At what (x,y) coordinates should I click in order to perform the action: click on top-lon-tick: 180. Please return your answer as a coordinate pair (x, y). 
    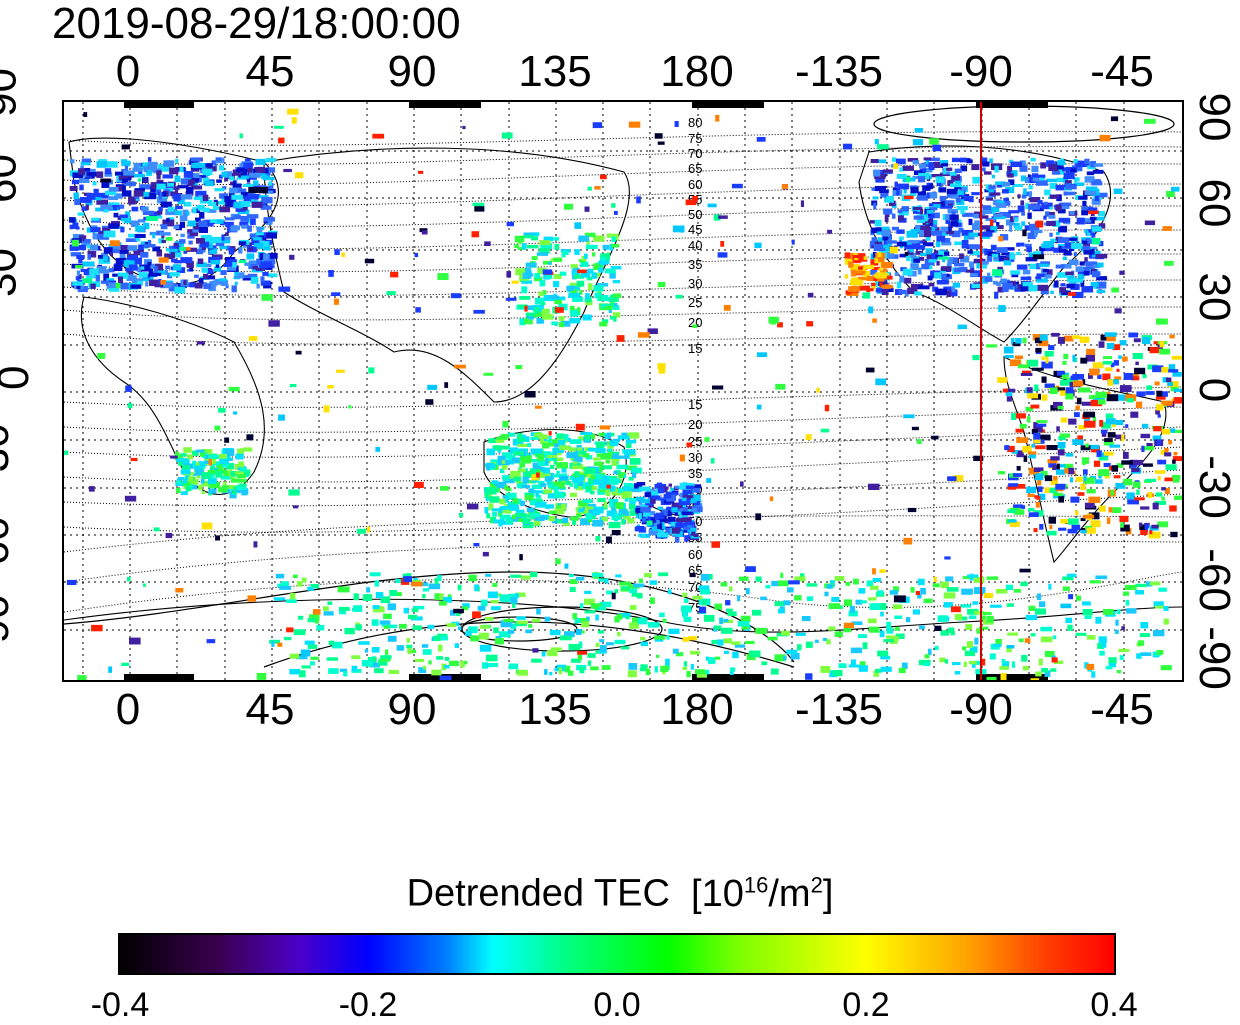
    Looking at the image, I should click on (697, 71).